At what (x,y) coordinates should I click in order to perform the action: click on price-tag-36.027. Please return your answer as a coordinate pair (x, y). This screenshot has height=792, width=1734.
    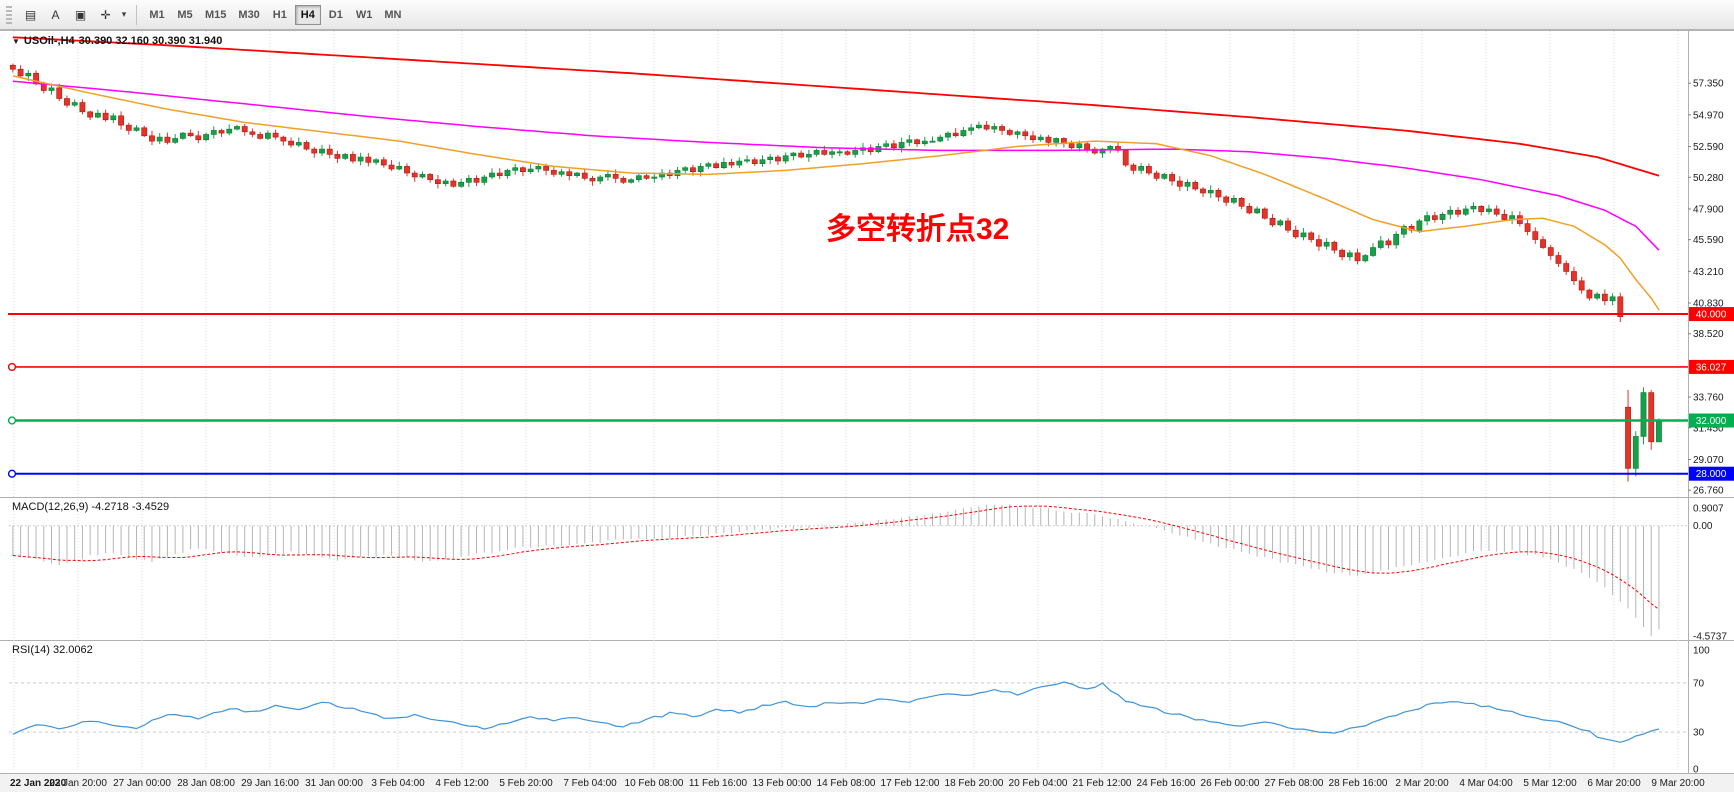
    Looking at the image, I should click on (1711, 366).